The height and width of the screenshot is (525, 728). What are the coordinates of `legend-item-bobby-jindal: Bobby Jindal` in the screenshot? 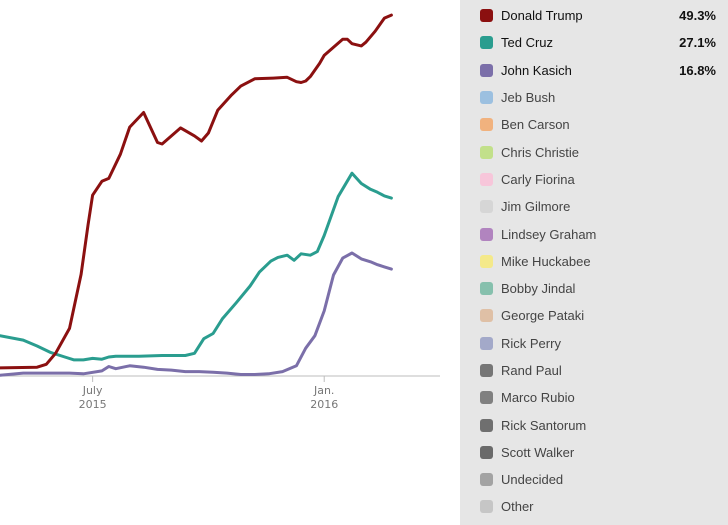 It's located at (594, 288).